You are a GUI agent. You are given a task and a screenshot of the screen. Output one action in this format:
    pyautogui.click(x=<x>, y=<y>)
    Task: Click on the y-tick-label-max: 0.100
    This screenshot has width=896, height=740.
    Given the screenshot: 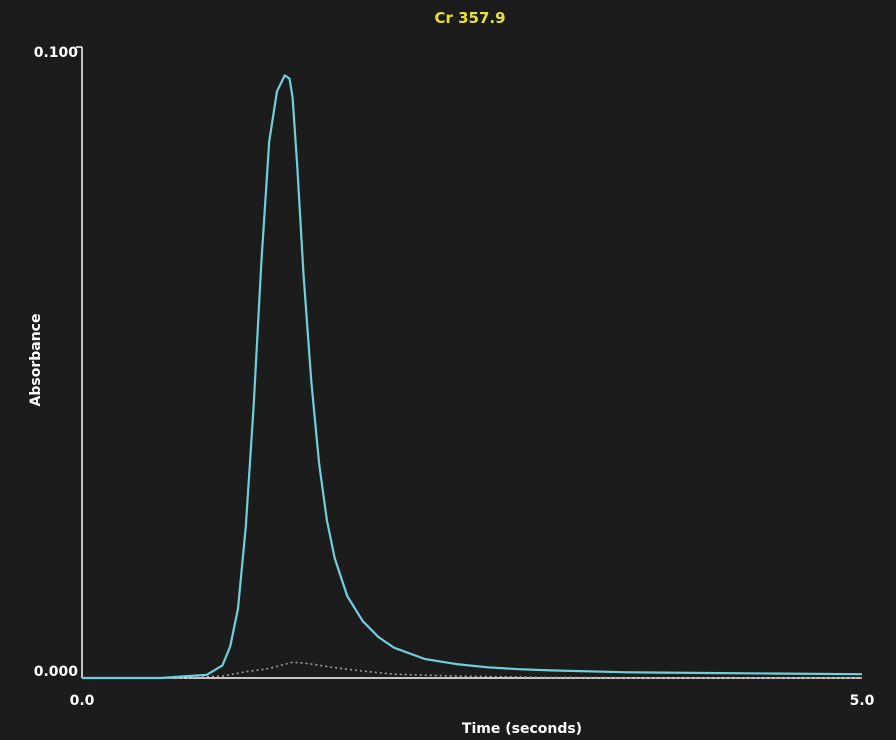 What is the action you would take?
    pyautogui.click(x=56, y=53)
    